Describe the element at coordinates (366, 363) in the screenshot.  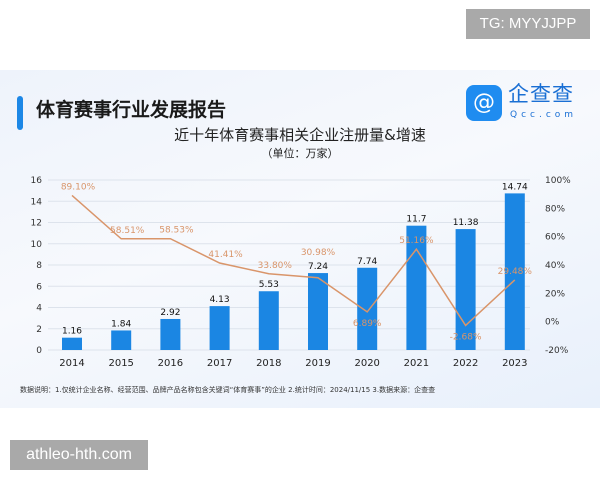
I see `x-tick: 2020` at that location.